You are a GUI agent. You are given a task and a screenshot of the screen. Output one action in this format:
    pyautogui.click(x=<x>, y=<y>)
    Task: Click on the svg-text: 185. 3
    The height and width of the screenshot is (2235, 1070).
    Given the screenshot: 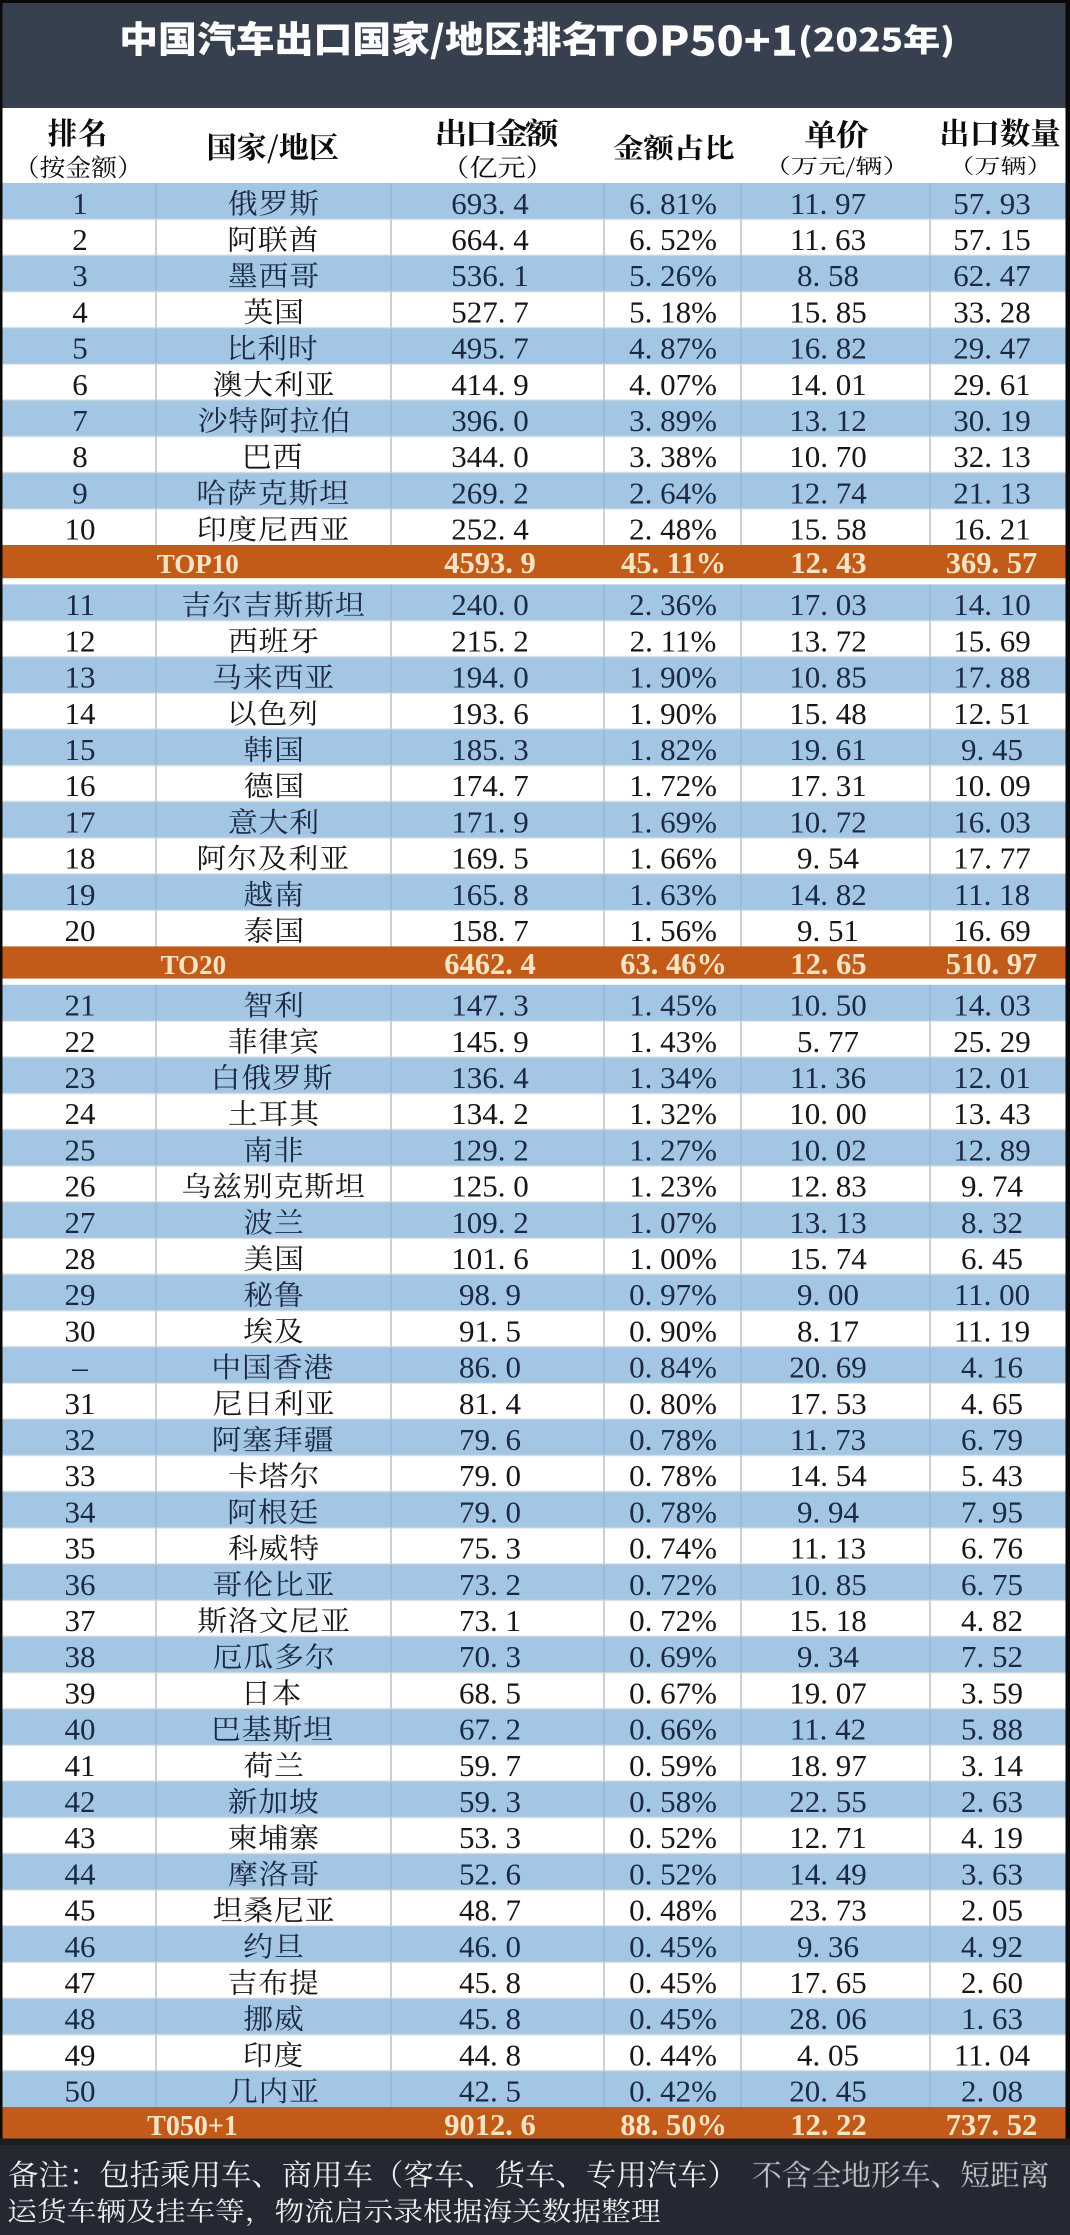 What is the action you would take?
    pyautogui.click(x=490, y=749)
    